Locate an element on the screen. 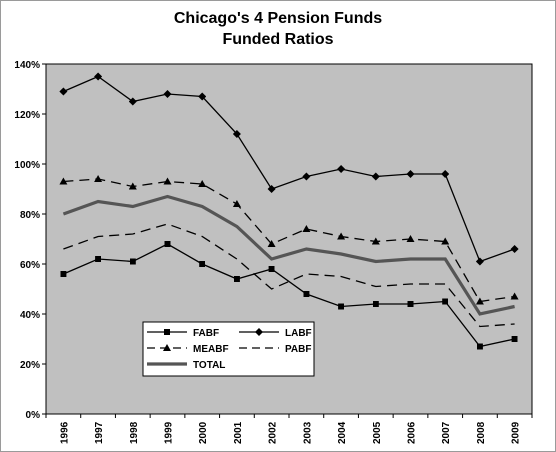  x-tick-label: 2005 is located at coordinates (377, 432).